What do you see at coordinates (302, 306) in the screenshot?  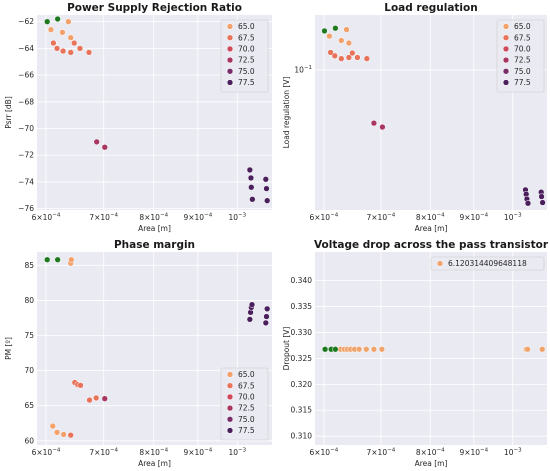 I see `y-tick-label: 0.335` at bounding box center [302, 306].